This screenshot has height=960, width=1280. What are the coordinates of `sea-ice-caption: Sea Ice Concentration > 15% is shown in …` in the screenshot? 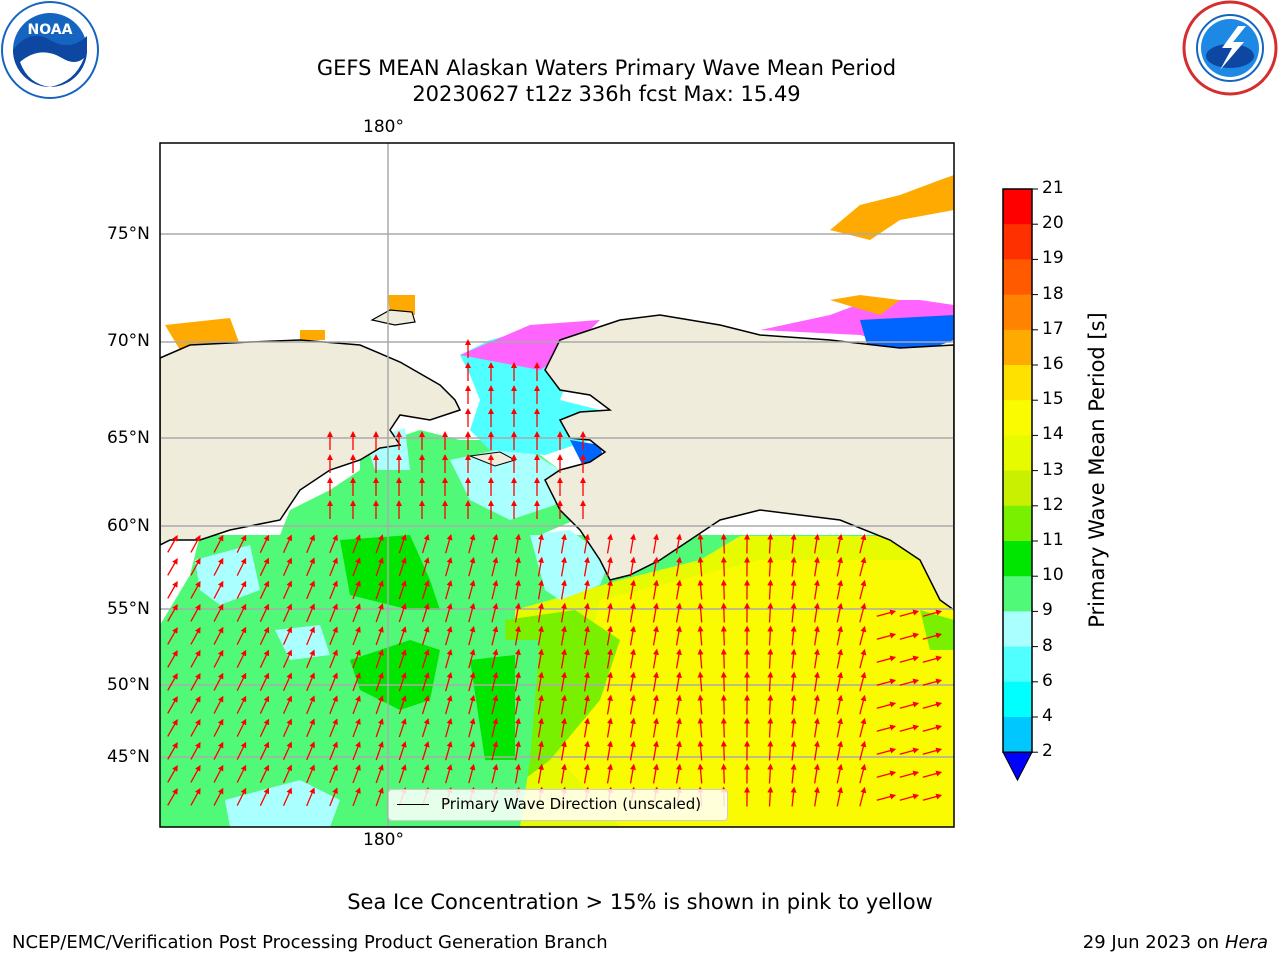 It's located at (640, 902).